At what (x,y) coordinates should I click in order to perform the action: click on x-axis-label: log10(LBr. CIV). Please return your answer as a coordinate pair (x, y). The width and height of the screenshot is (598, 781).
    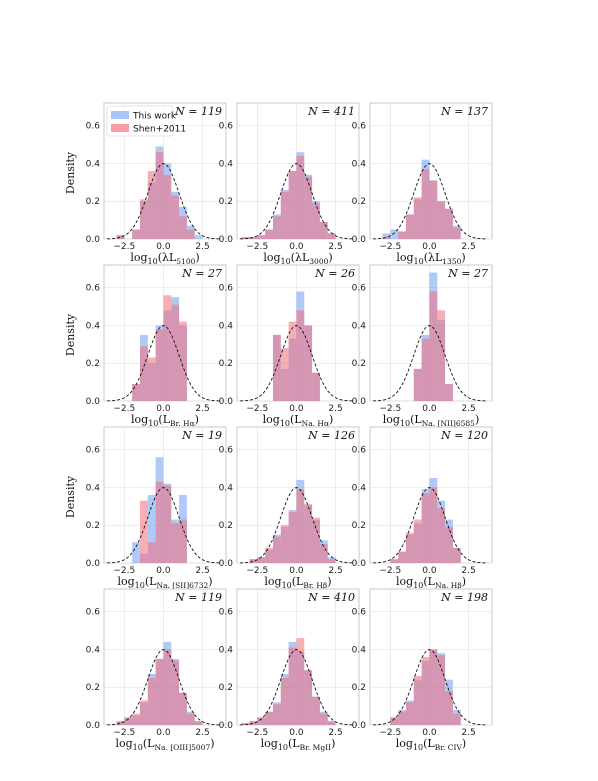
    Looking at the image, I should click on (431, 744).